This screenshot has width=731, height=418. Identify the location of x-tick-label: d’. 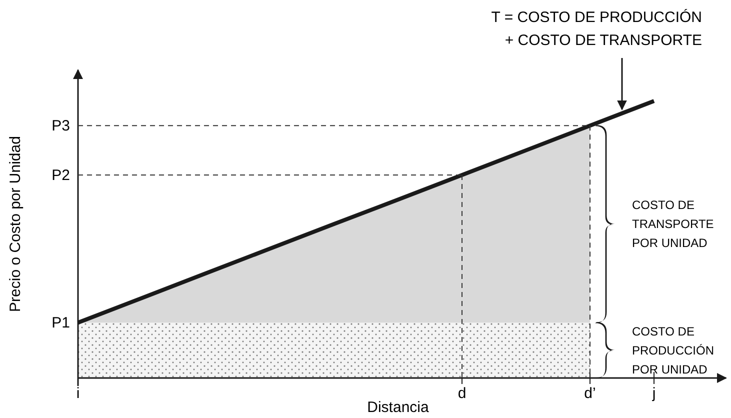
(590, 393).